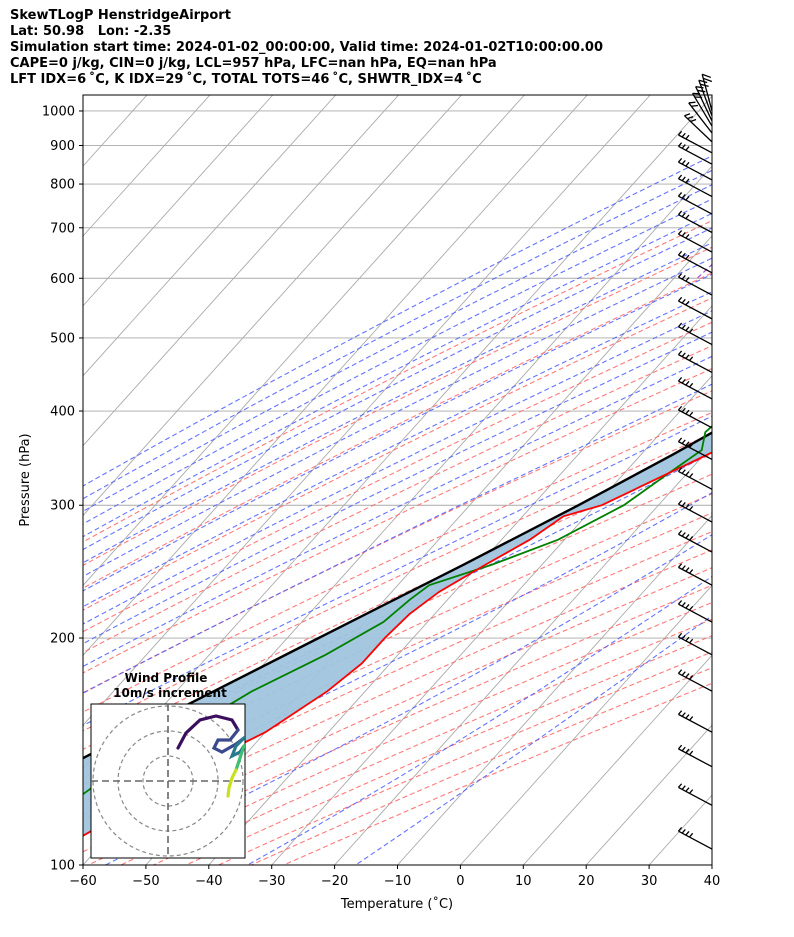  Describe the element at coordinates (712, 881) in the screenshot. I see `x-tick-label: 40` at that location.